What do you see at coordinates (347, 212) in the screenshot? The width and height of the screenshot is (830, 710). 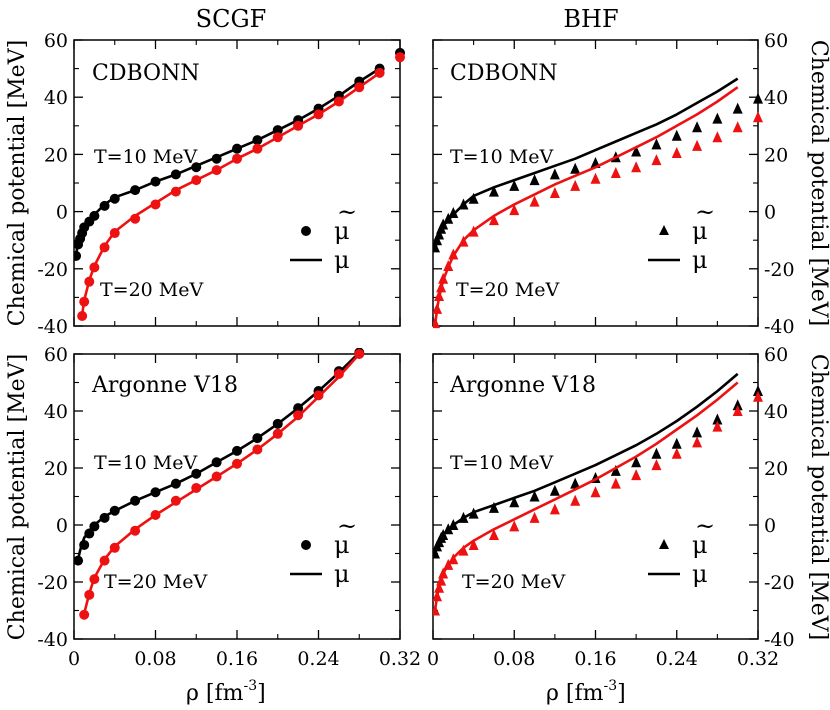 I see `legend-tilde-accent: ~` at bounding box center [347, 212].